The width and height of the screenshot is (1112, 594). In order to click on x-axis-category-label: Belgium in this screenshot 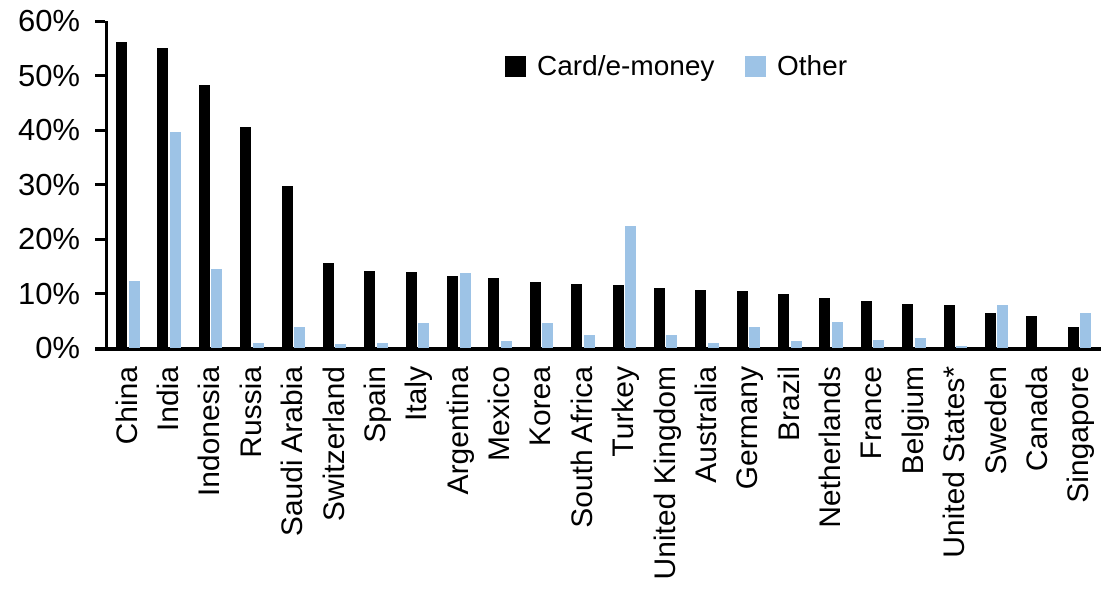, I will do `click(913, 420)`.